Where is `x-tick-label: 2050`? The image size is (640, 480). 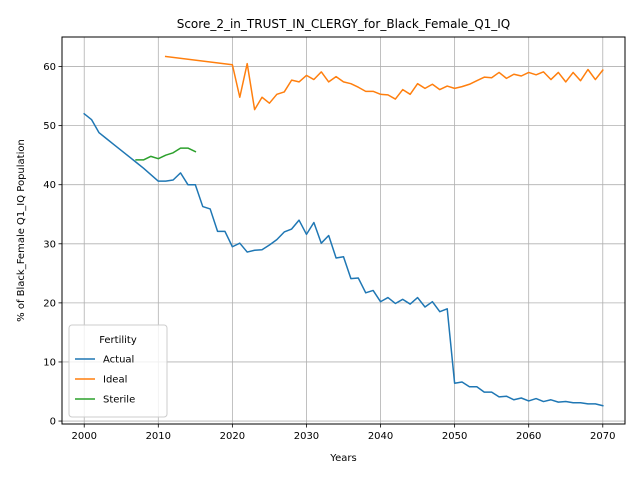 x-tick-label: 2050 is located at coordinates (454, 436).